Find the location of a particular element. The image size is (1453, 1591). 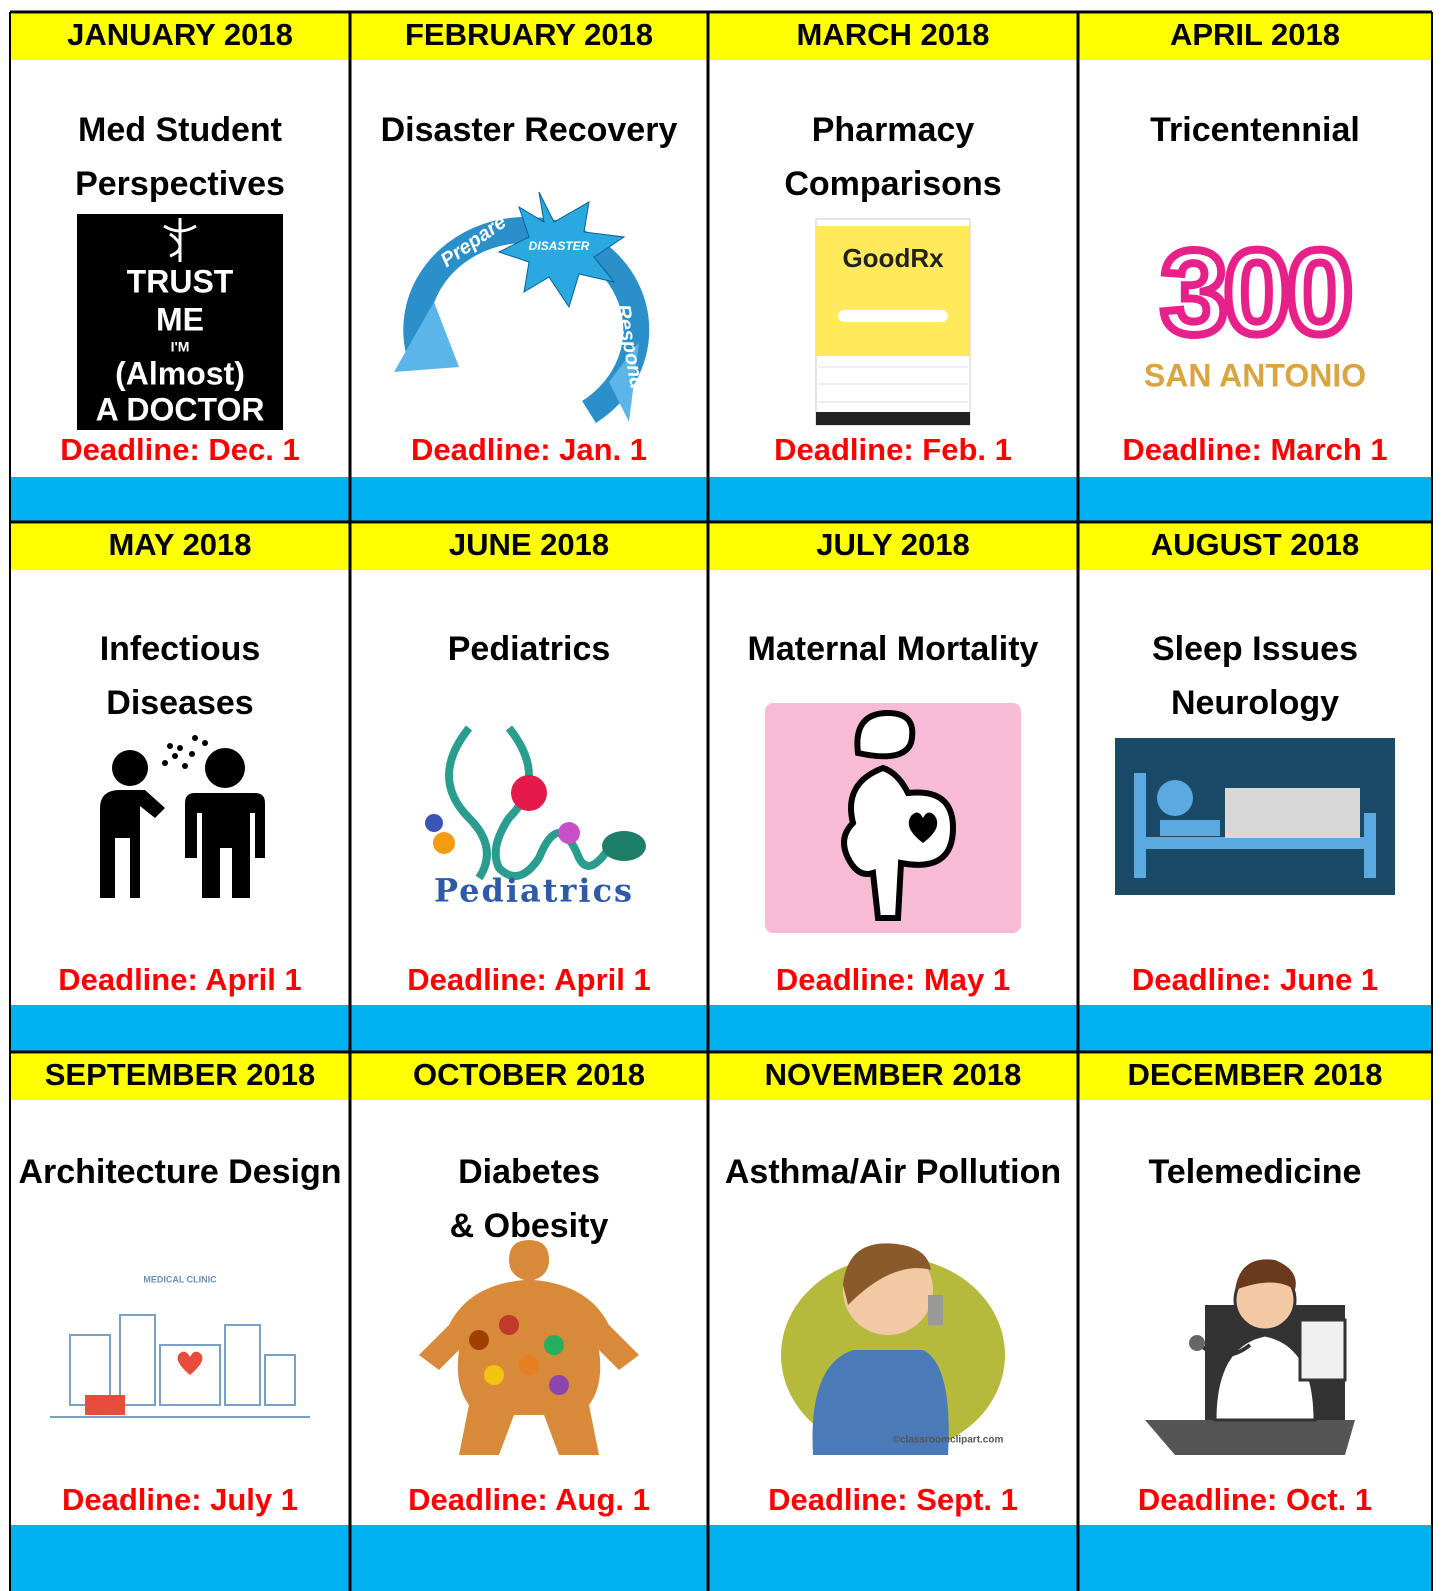

art-text: SAN ANTONIO is located at coordinates (1255, 375).